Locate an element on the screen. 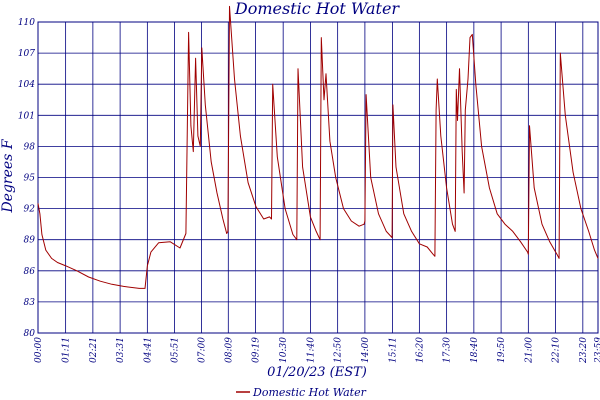 This screenshot has width=600, height=400. x-tick-label: 23:20 is located at coordinates (584, 350).